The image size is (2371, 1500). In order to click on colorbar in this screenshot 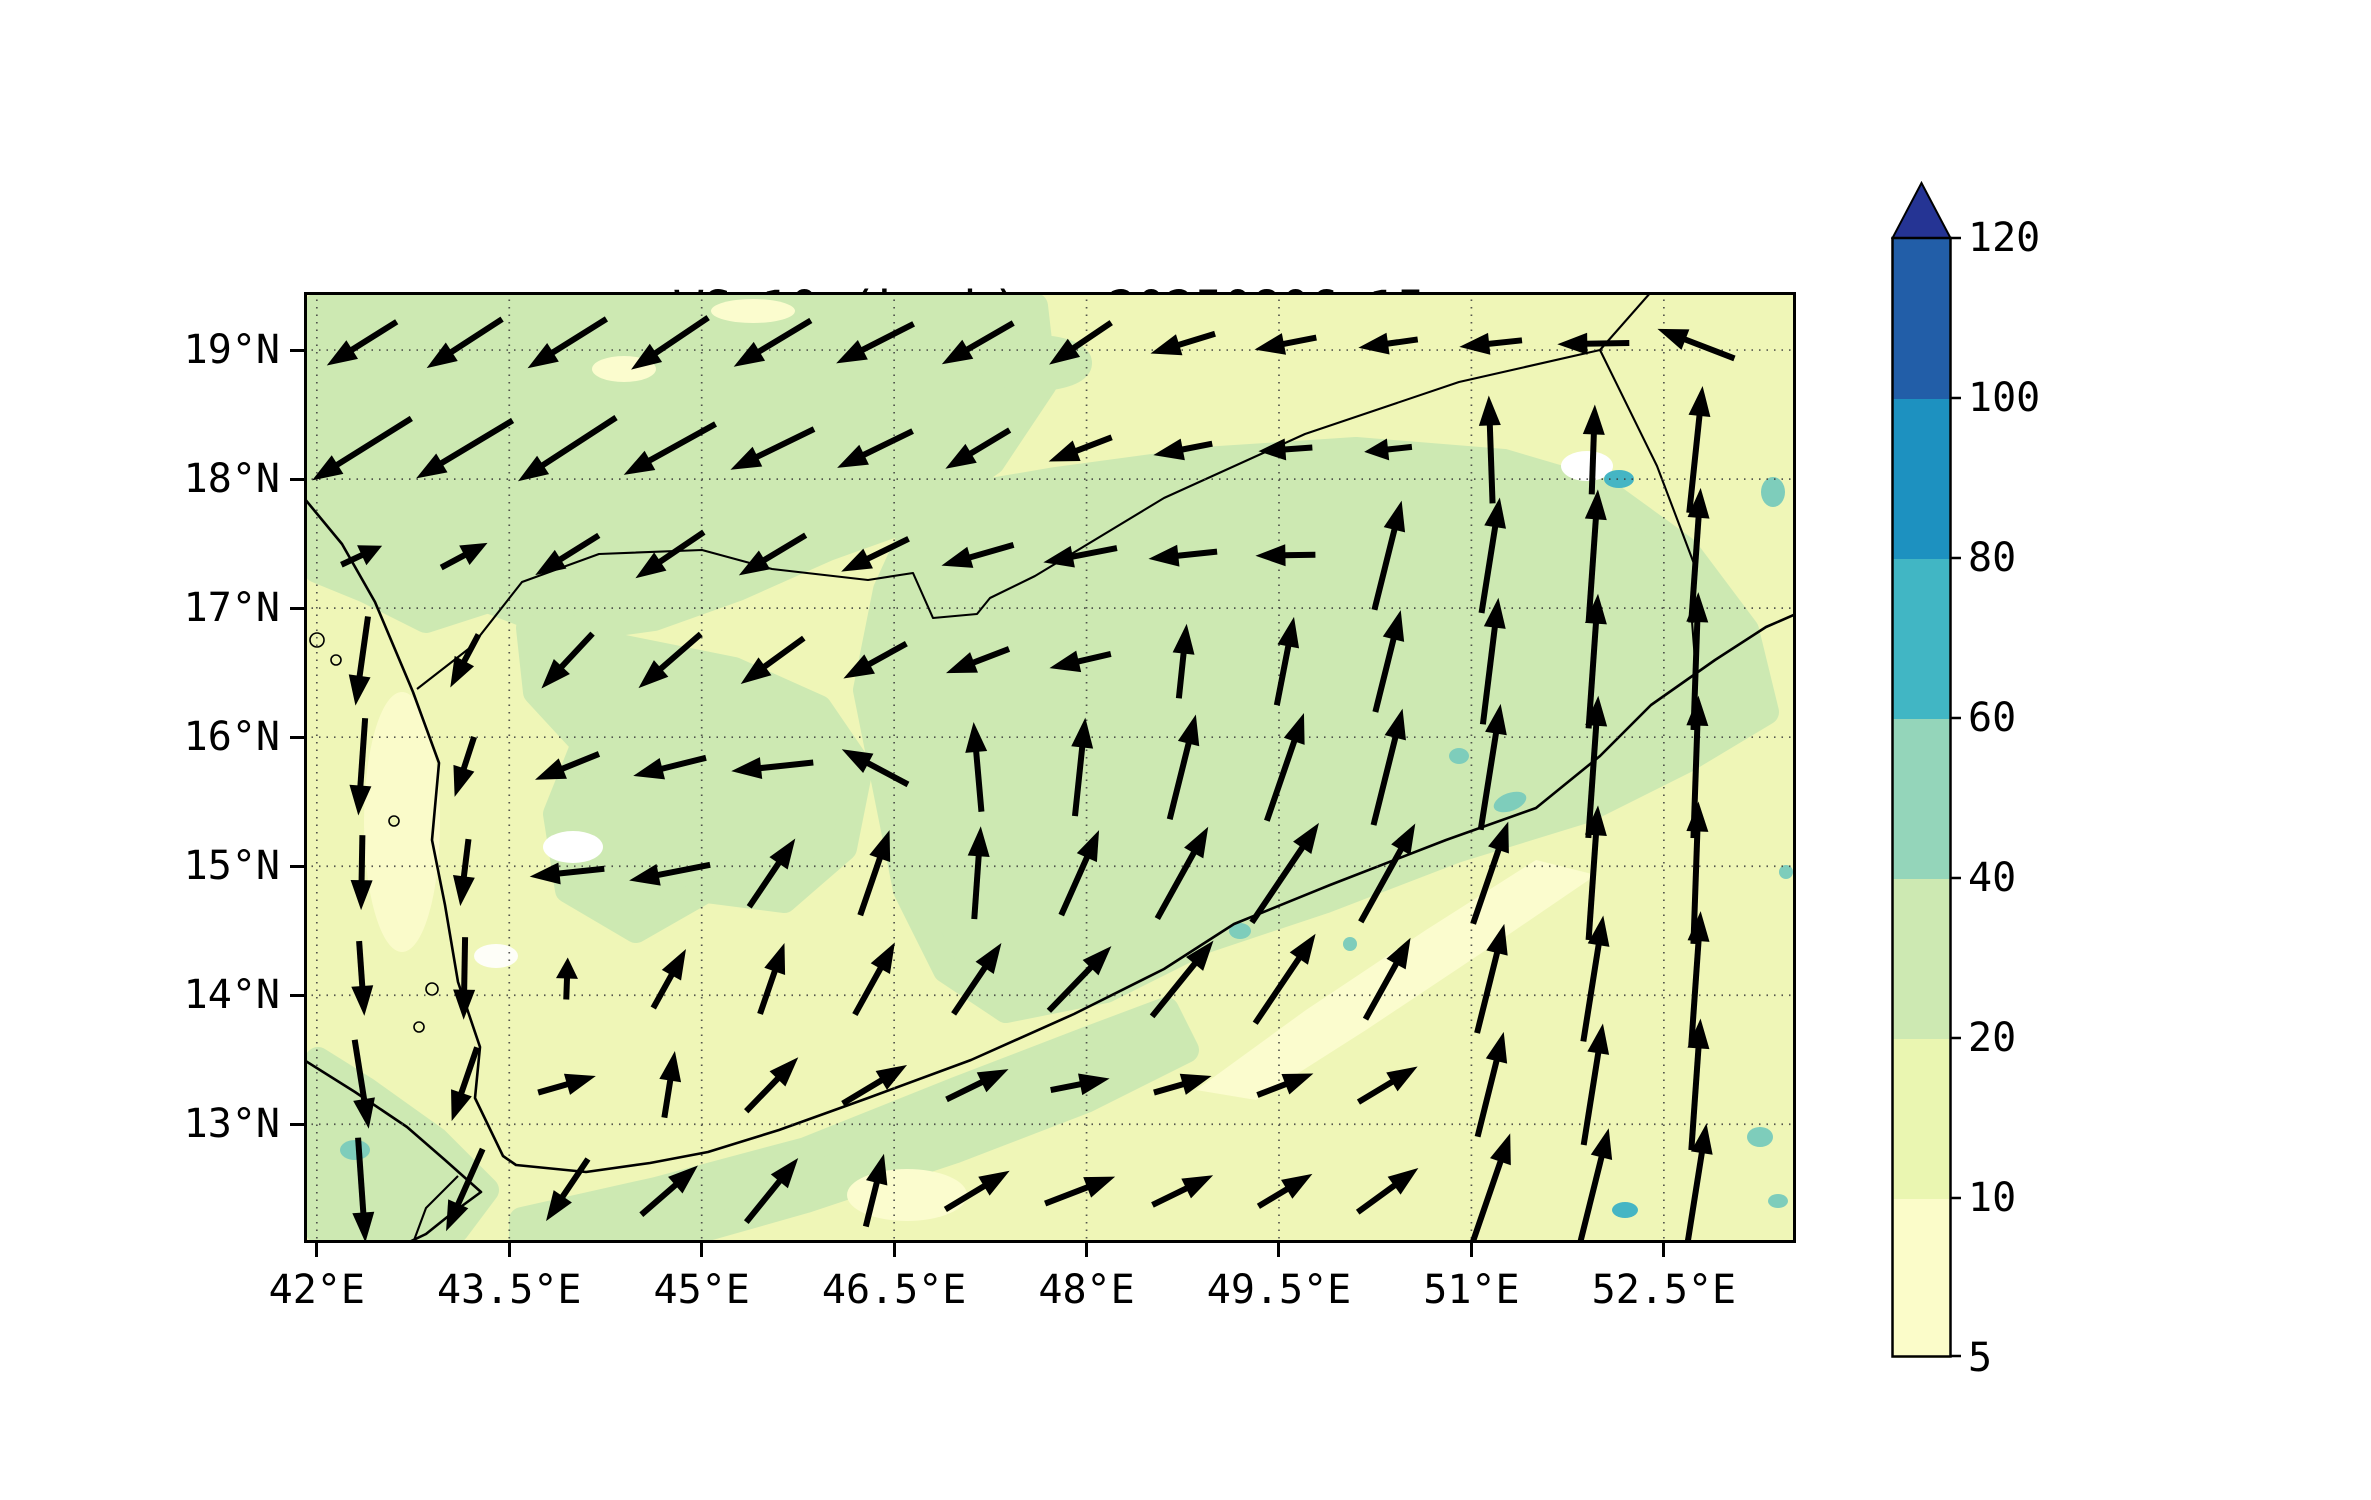, I will do `click(1926, 769)`.